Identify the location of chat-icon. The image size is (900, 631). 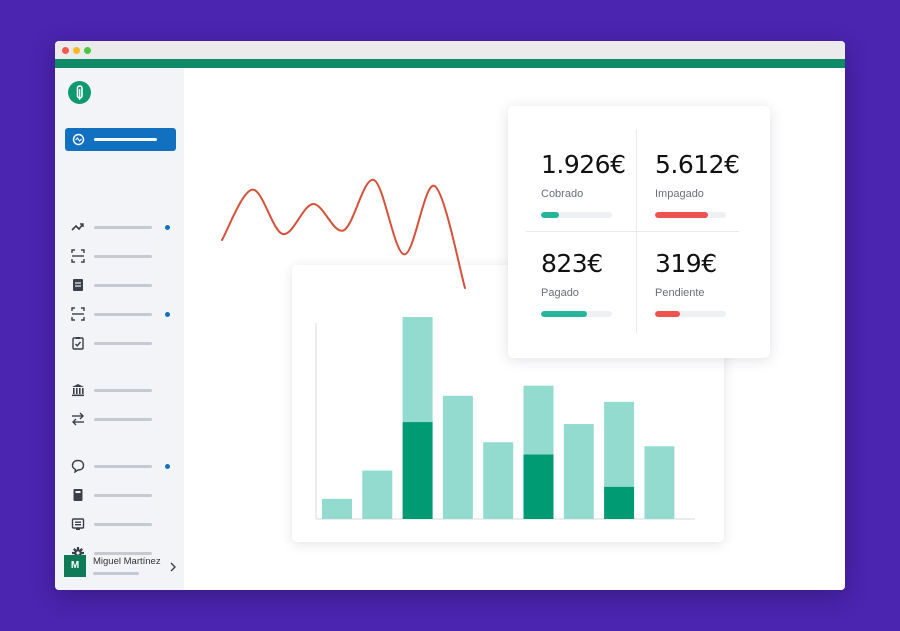
(78, 466).